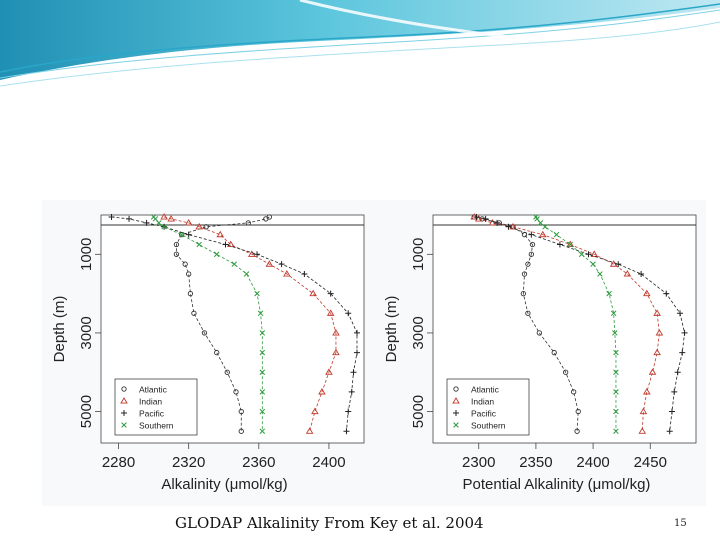  Describe the element at coordinates (456, 425) in the screenshot. I see `chart2-legend-marker-southern` at that location.